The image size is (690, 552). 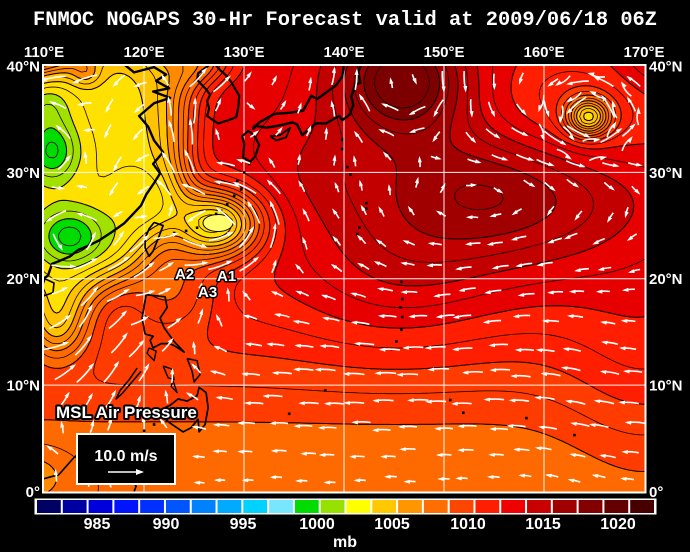 What do you see at coordinates (207, 292) in the screenshot?
I see `svg-text: A3` at bounding box center [207, 292].